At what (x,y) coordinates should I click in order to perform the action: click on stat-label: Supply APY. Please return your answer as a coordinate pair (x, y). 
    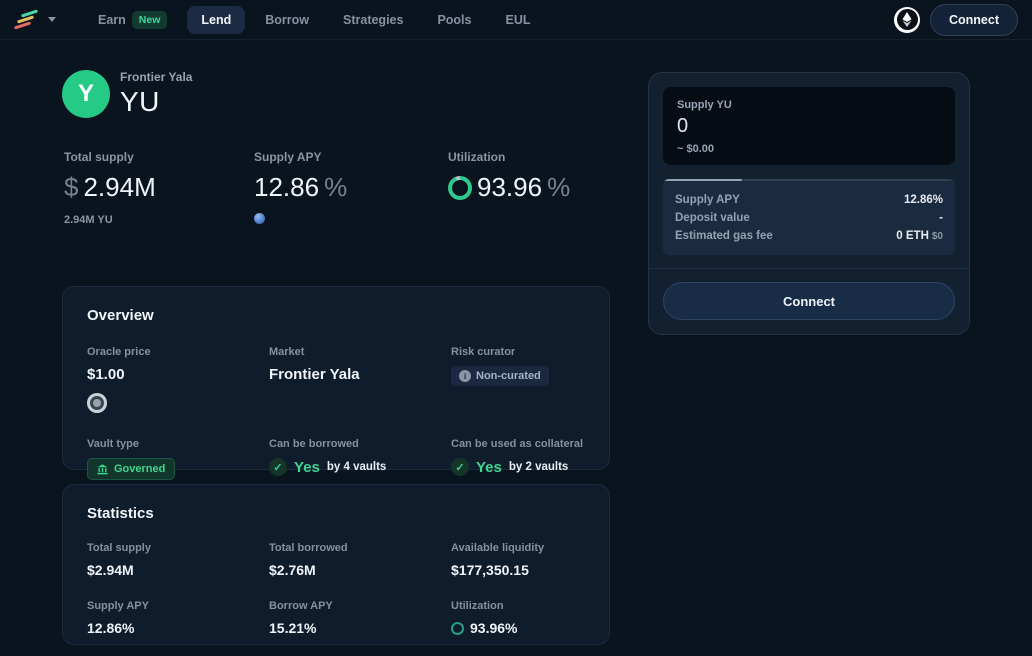
    Looking at the image, I should click on (118, 606).